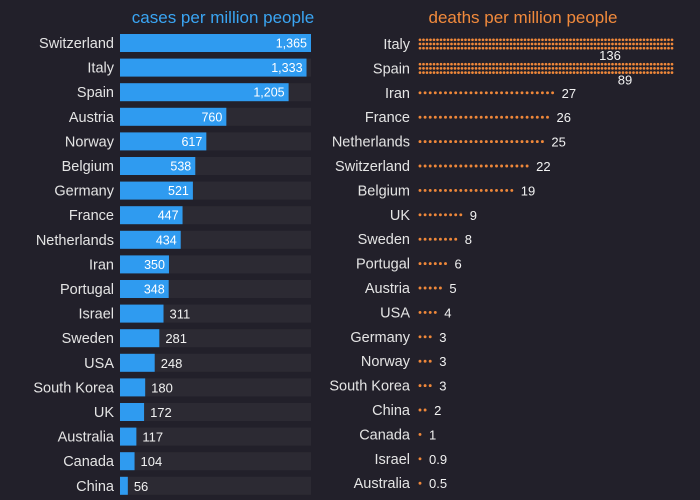 This screenshot has width=700, height=500. What do you see at coordinates (468, 239) in the screenshot?
I see `deaths-value-label: 8` at bounding box center [468, 239].